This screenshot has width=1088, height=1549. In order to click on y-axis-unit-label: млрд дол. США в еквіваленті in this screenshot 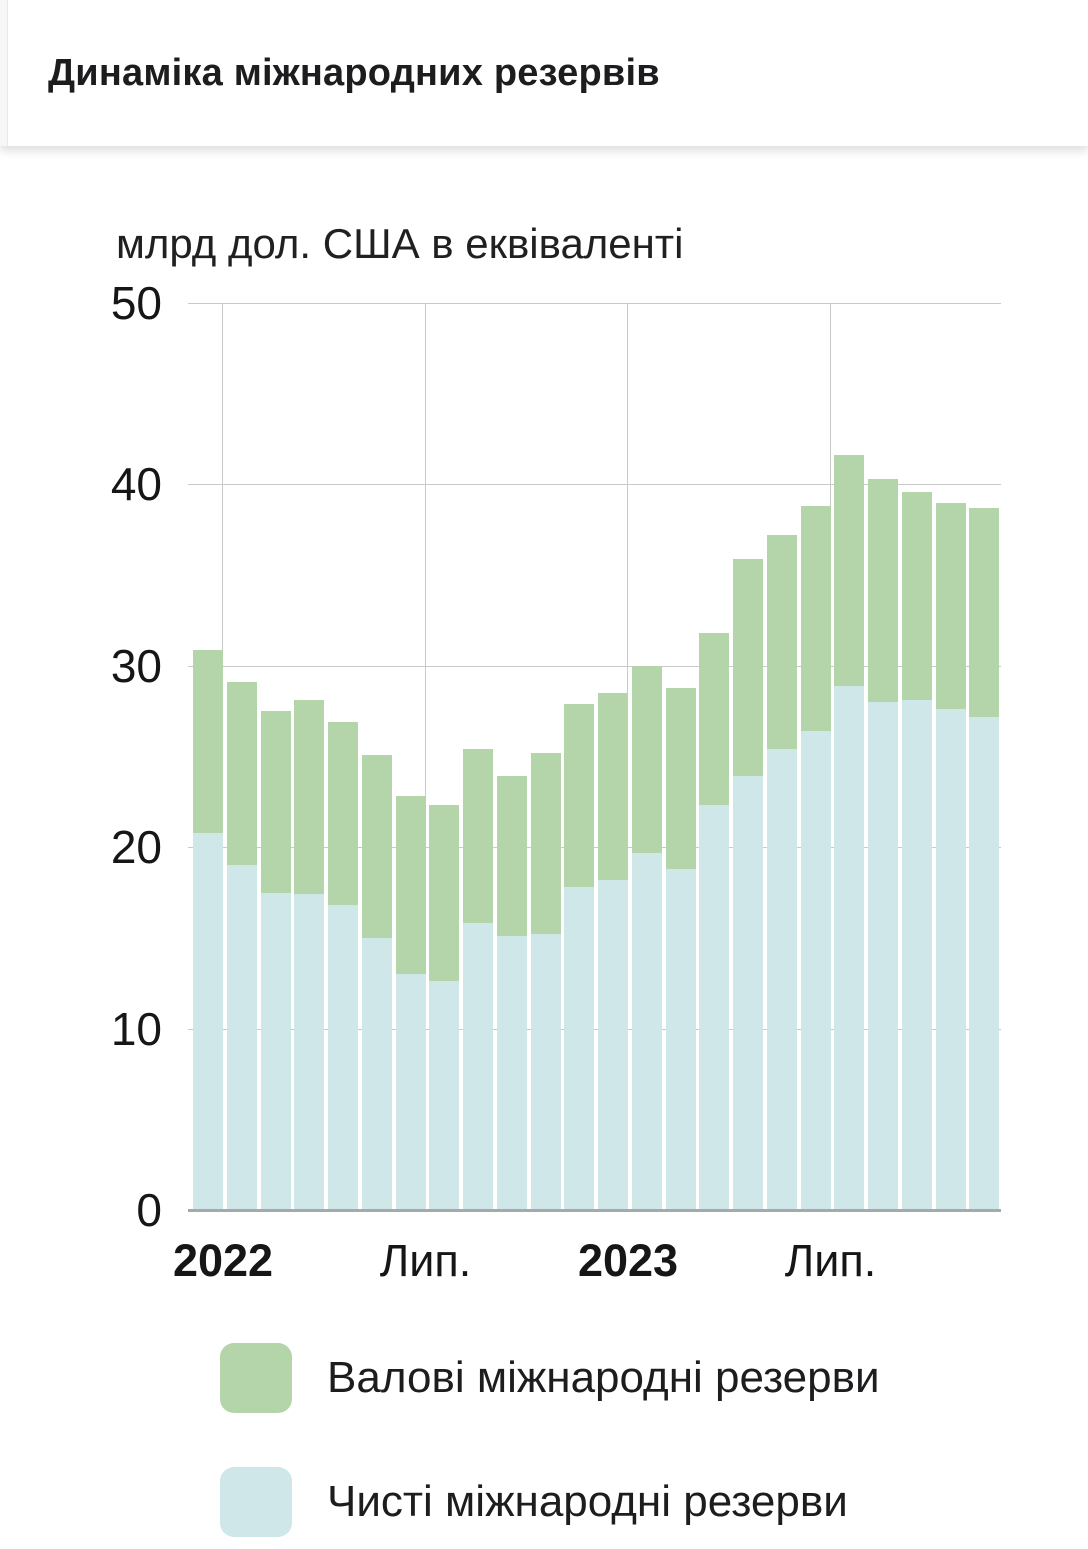, I will do `click(400, 243)`.